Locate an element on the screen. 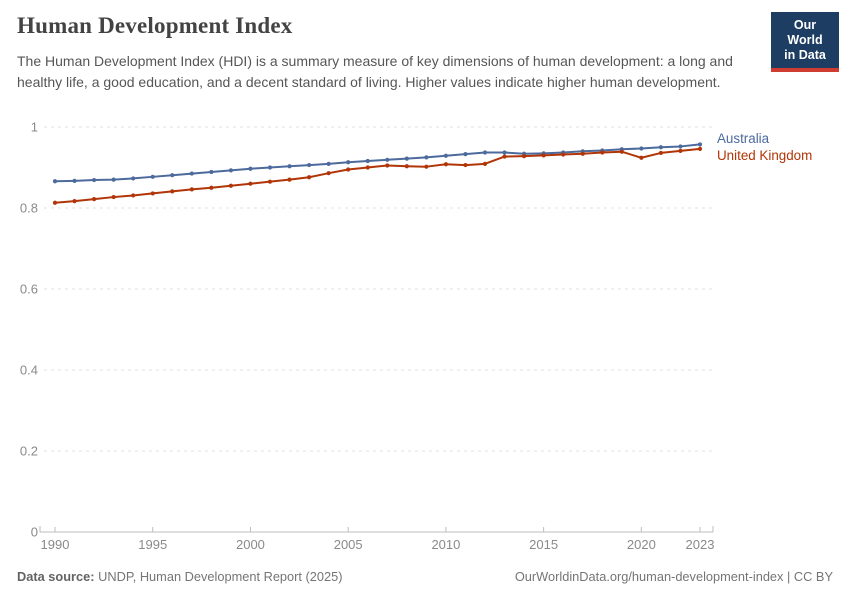 Image resolution: width=850 pixels, height=600 pixels. data-point-united-kingdom-1999 is located at coordinates (231, 185).